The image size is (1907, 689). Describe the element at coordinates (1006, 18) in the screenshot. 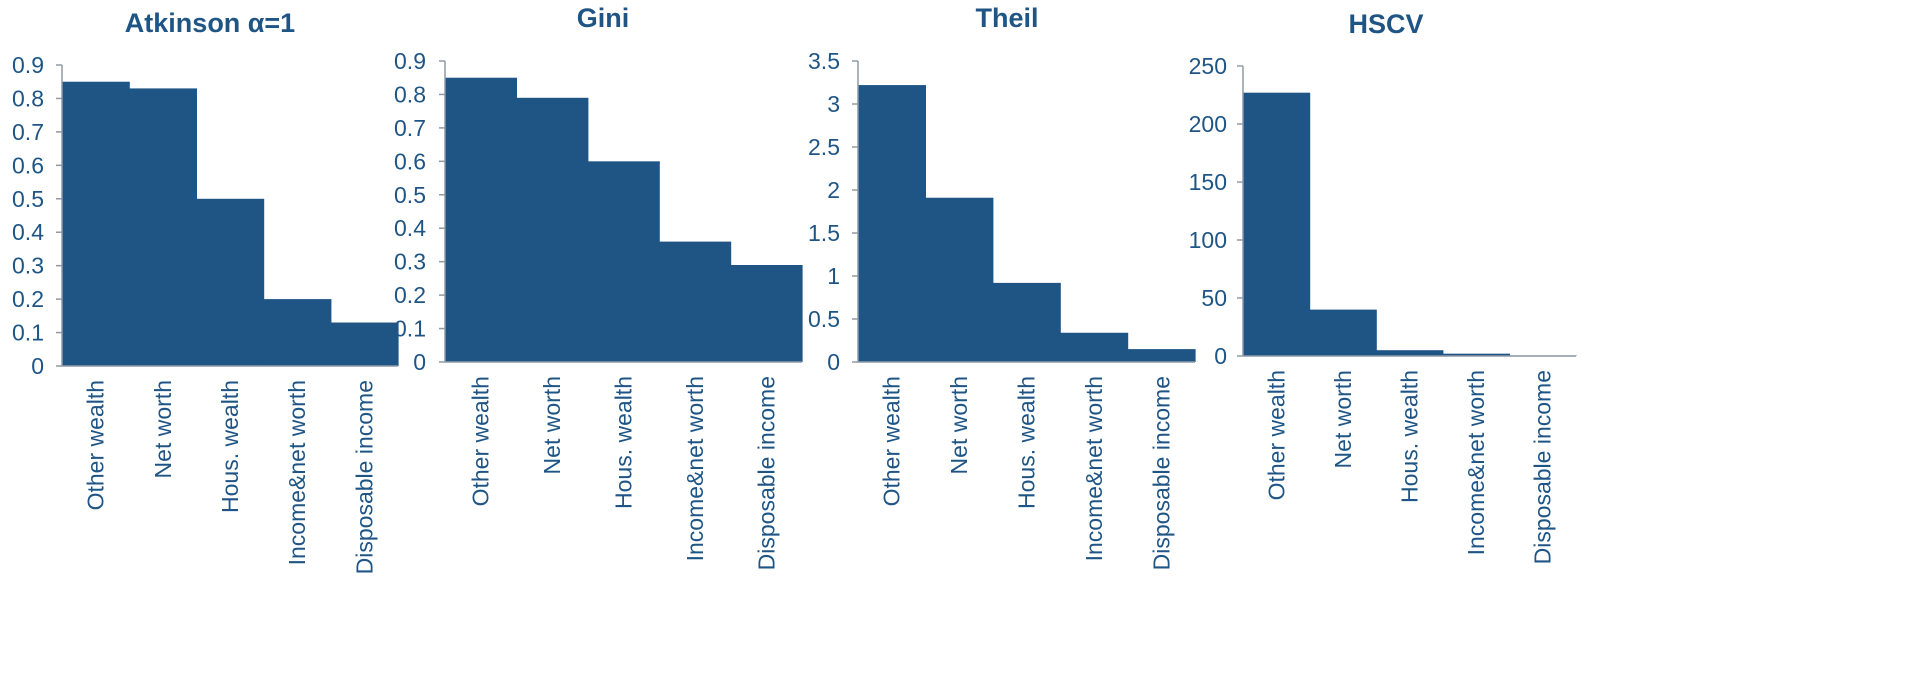

I see `chart-title: Theil` at that location.